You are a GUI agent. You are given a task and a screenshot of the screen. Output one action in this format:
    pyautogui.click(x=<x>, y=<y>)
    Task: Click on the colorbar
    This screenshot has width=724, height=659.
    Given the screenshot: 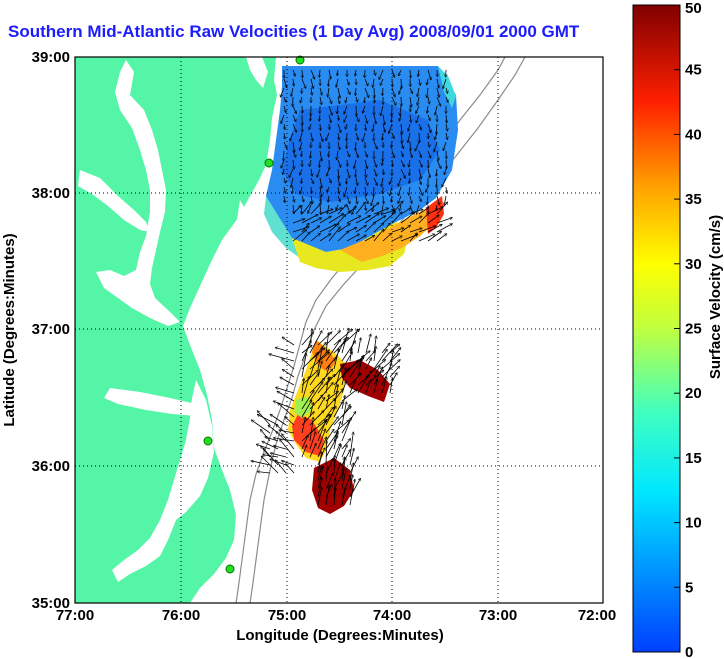 What is the action you would take?
    pyautogui.click(x=656, y=328)
    